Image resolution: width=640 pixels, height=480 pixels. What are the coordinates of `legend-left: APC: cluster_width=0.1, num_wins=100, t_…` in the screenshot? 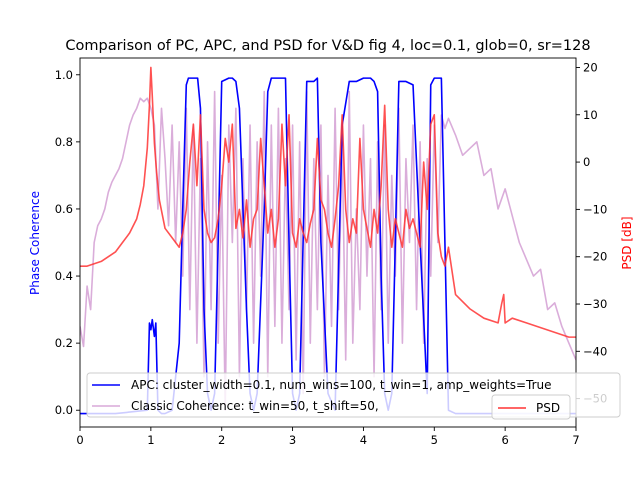 It's located at (353, 395).